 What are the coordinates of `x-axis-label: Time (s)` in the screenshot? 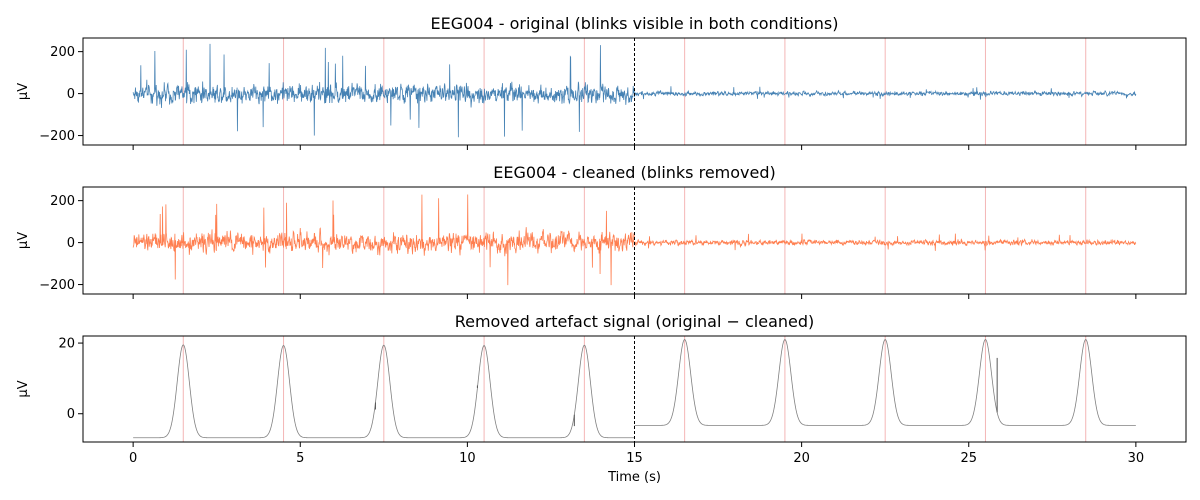 It's located at (634, 477).